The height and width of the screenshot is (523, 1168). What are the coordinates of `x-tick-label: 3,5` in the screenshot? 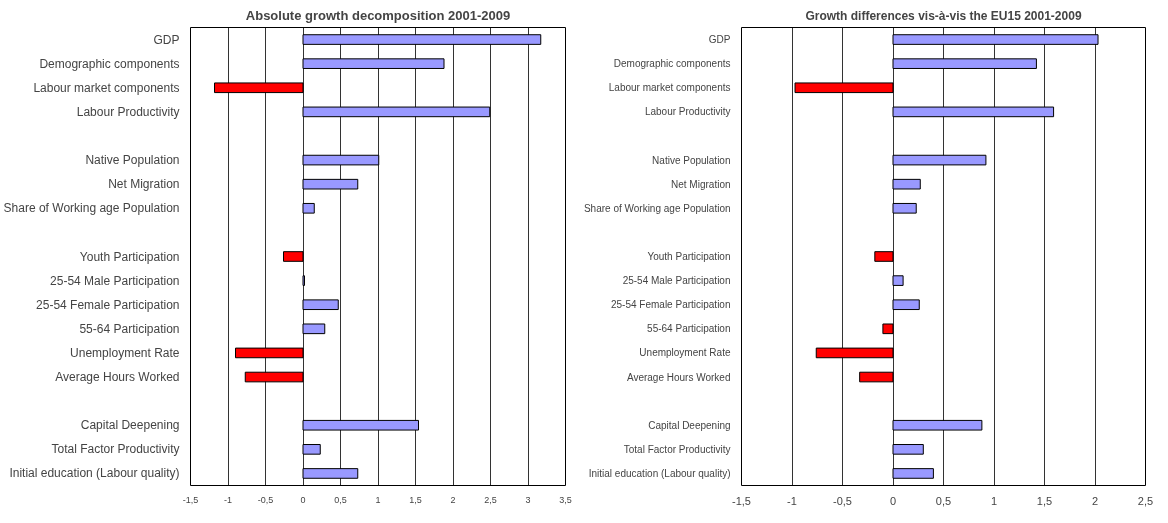 It's located at (565, 499).